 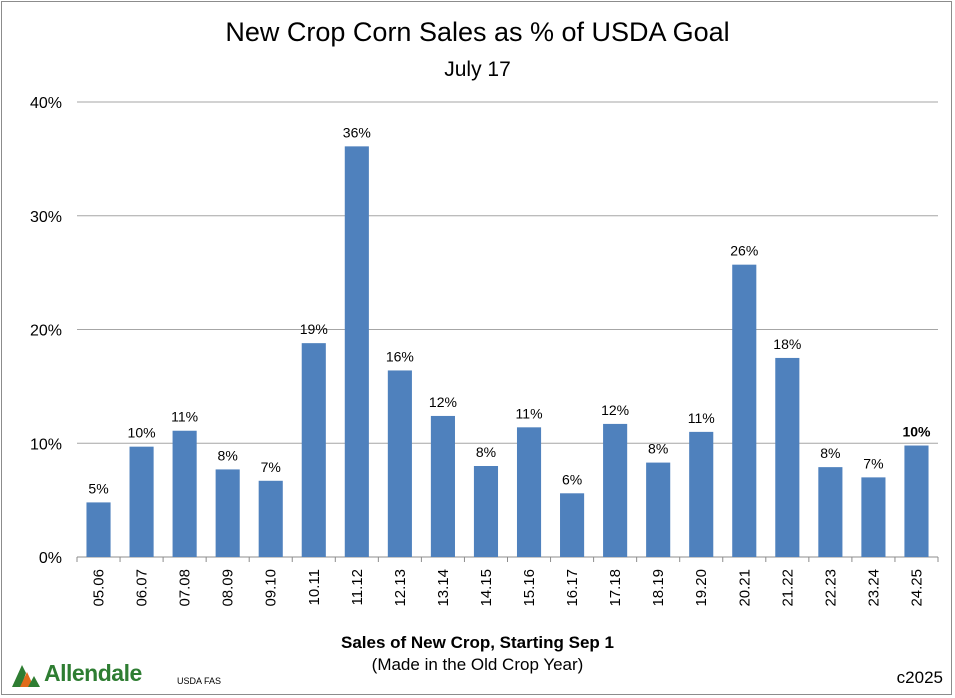 What do you see at coordinates (400, 356) in the screenshot?
I see `data-label: 16%` at bounding box center [400, 356].